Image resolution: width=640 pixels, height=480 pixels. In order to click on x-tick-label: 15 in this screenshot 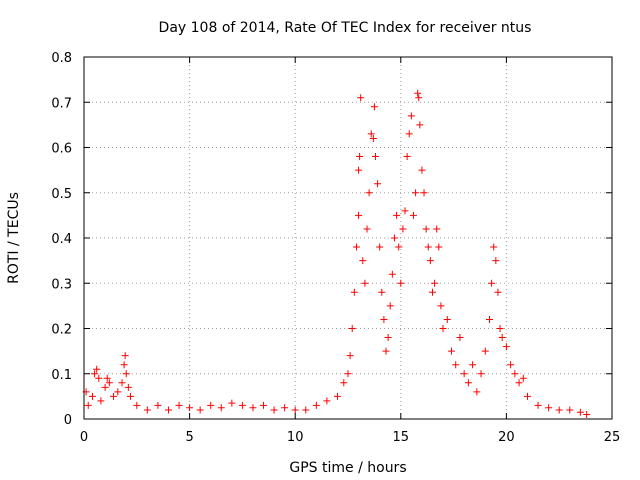, I will do `click(401, 437)`.